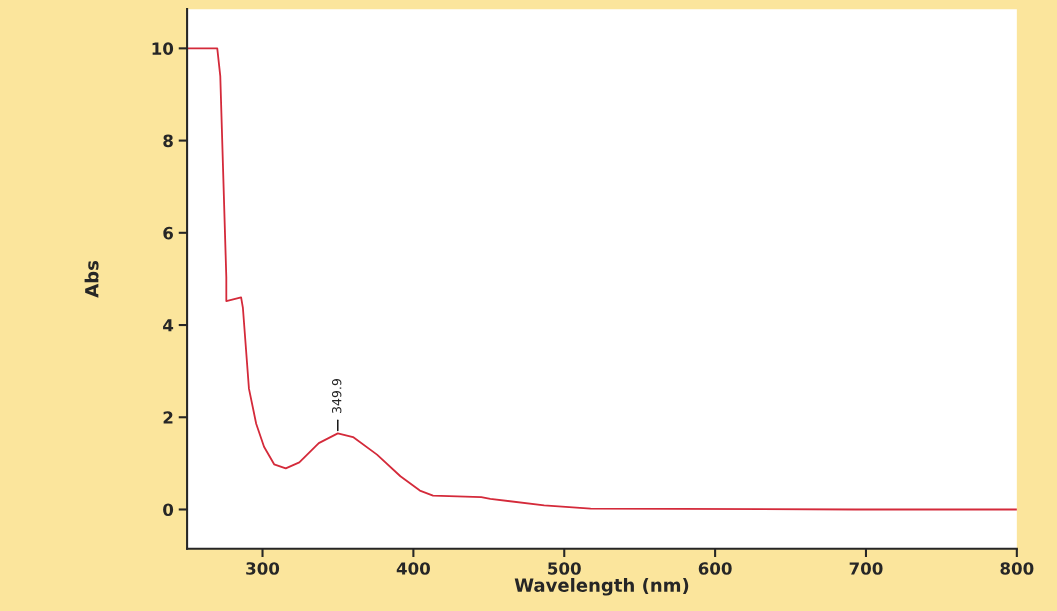  Describe the element at coordinates (168, 141) in the screenshot. I see `y-tick-label: 8` at that location.